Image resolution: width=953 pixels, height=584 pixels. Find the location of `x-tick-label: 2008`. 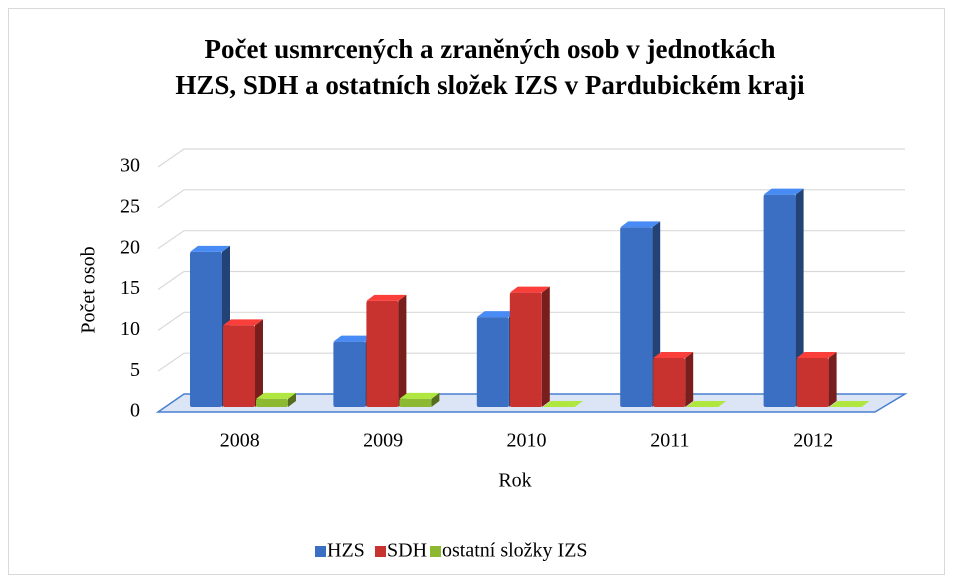

x-tick-label: 2008 is located at coordinates (240, 441).